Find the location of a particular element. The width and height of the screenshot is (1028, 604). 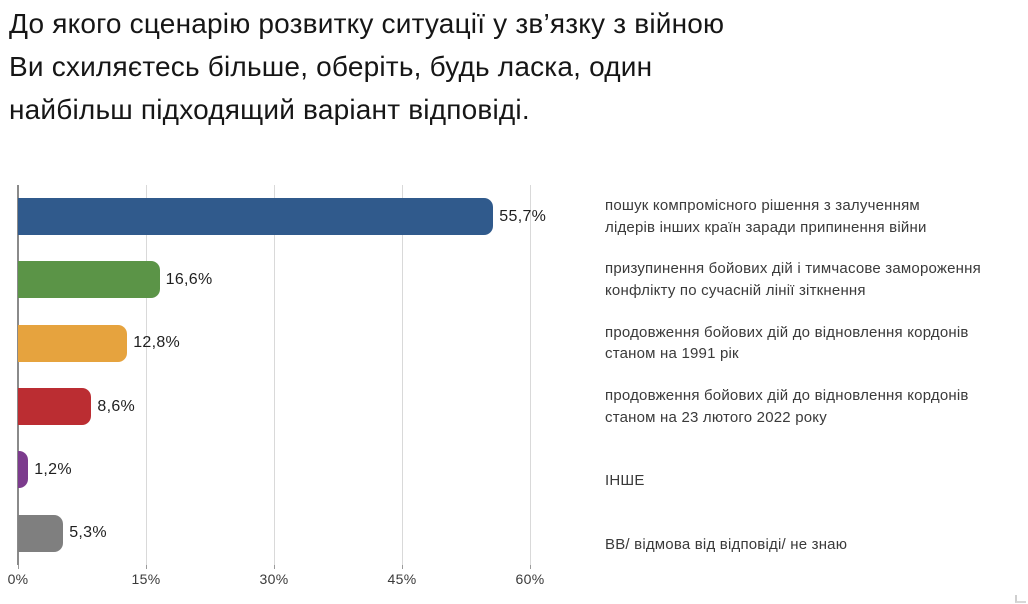

x-tick-label: 15% is located at coordinates (146, 579).